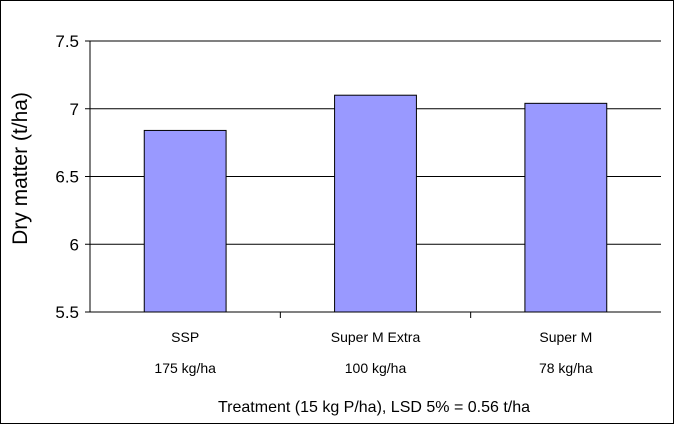 The width and height of the screenshot is (674, 424). I want to click on x-category-label: SSP, so click(185, 337).